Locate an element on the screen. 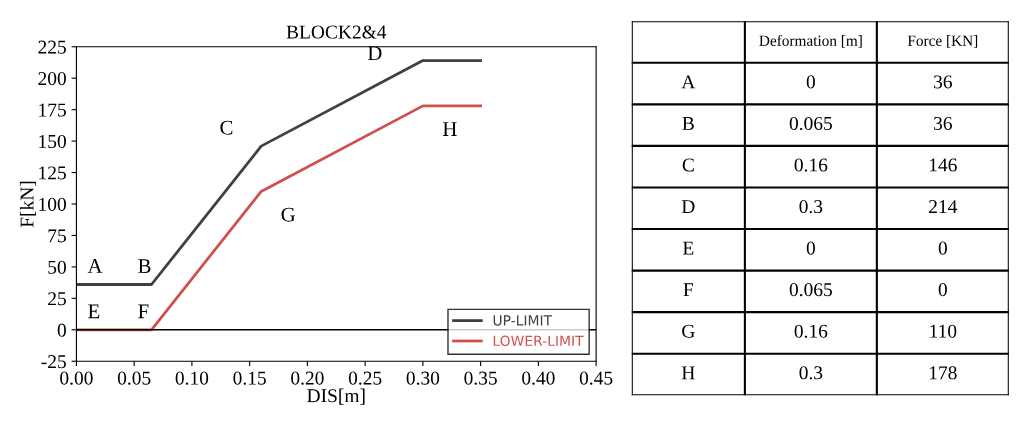  y-axis-title: F[kN] is located at coordinates (27, 204).